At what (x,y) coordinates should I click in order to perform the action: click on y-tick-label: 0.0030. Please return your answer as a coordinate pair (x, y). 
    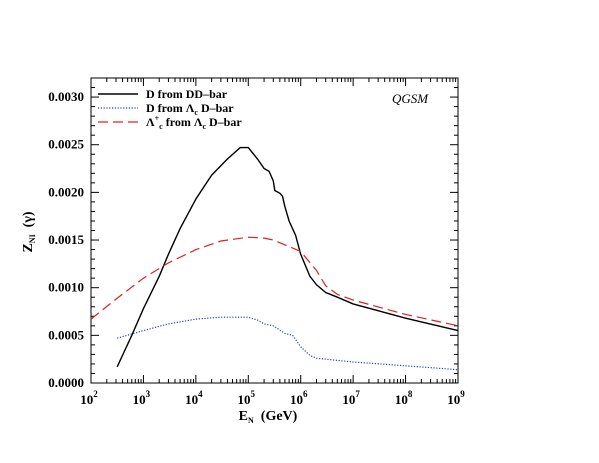
    Looking at the image, I should click on (66, 96).